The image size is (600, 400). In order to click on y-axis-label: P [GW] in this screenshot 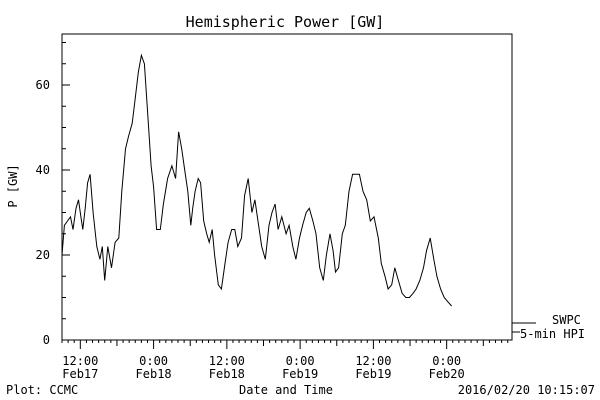, I will do `click(13, 185)`.